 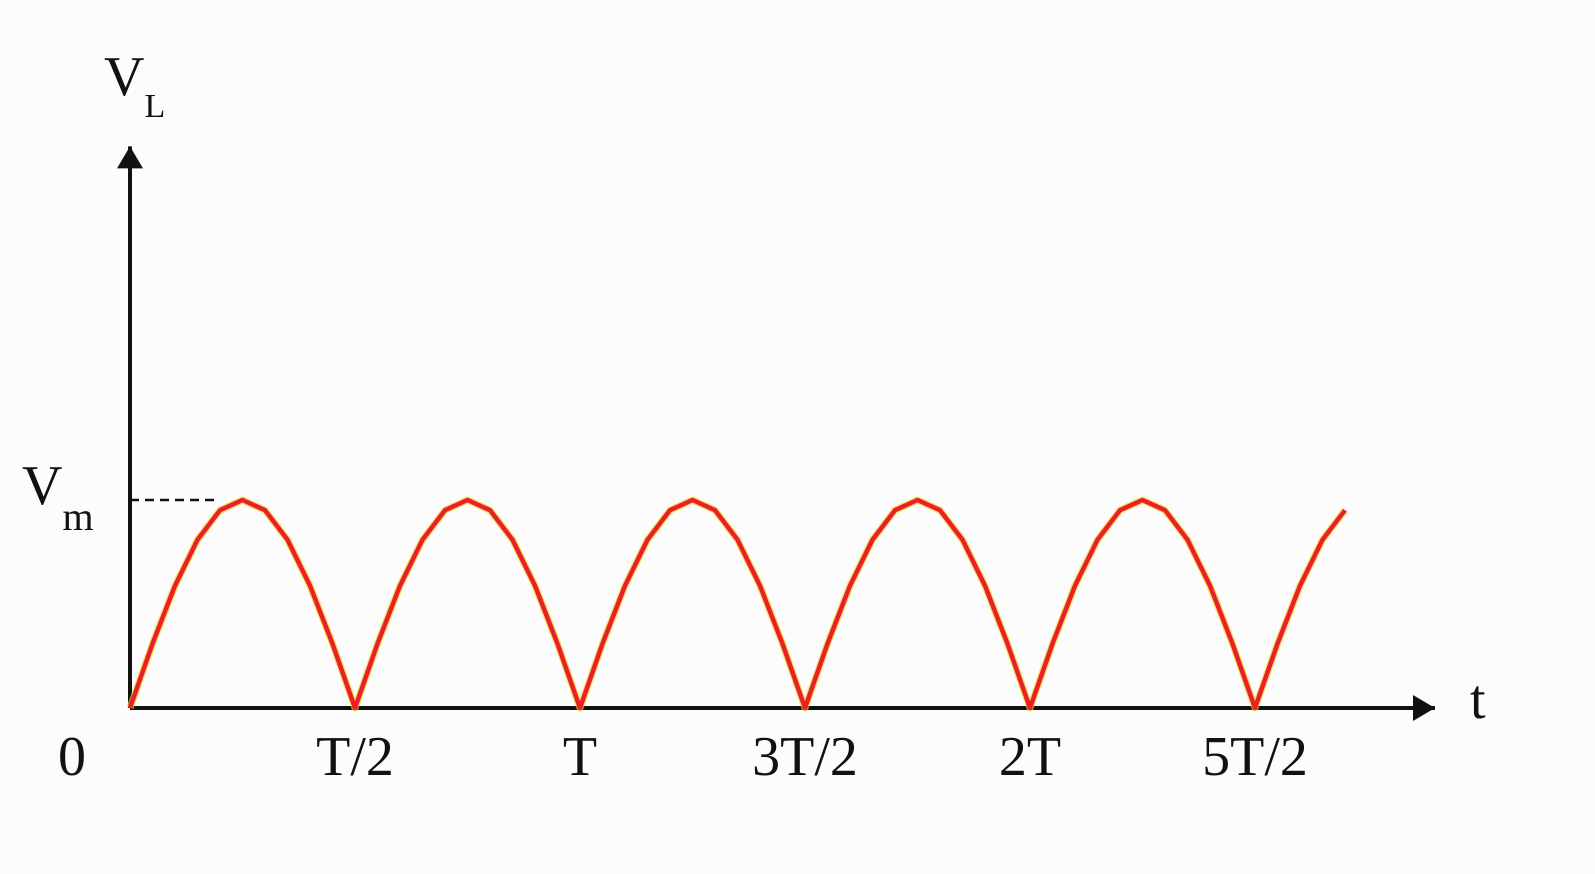 What do you see at coordinates (72, 757) in the screenshot?
I see `x-tick-label: 0` at bounding box center [72, 757].